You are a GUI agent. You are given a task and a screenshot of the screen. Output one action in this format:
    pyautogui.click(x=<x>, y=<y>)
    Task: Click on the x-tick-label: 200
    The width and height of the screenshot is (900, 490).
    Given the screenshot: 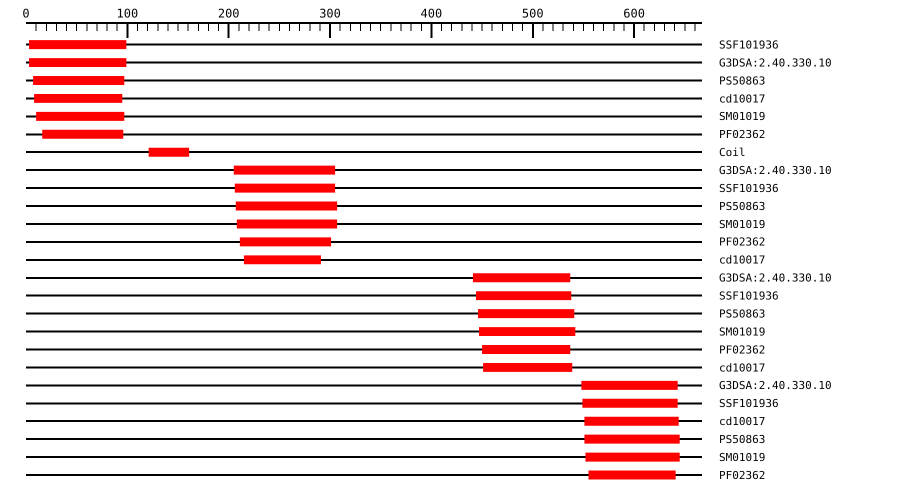 What is the action you would take?
    pyautogui.click(x=229, y=13)
    